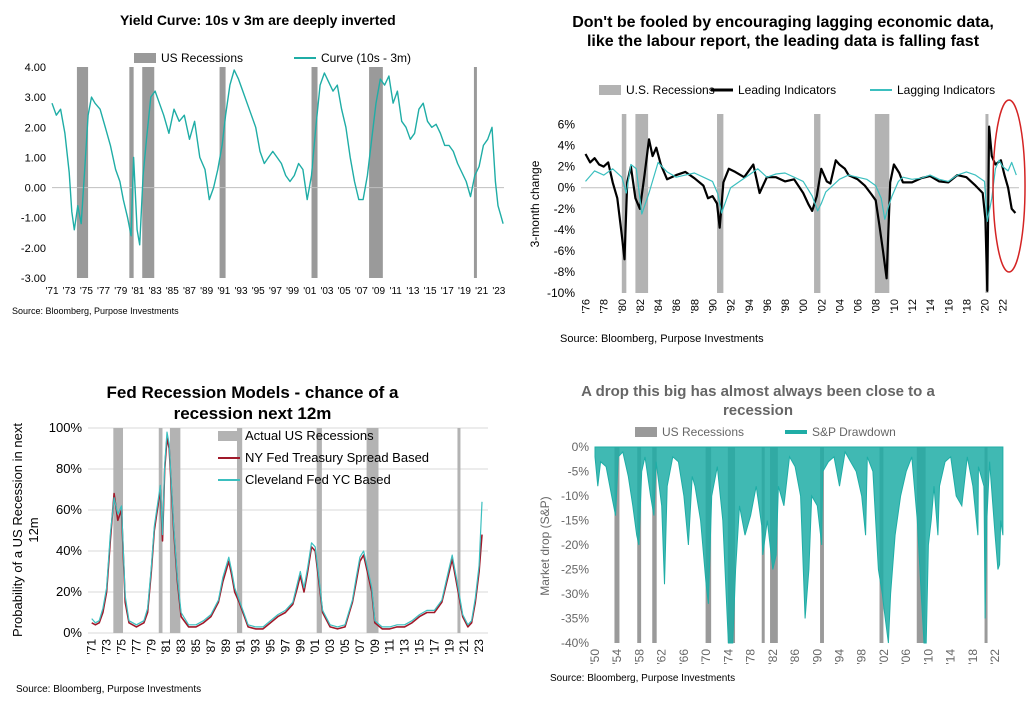 This screenshot has height=712, width=1031. What do you see at coordinates (309, 291) in the screenshot?
I see `x-tick-label: '01` at bounding box center [309, 291].